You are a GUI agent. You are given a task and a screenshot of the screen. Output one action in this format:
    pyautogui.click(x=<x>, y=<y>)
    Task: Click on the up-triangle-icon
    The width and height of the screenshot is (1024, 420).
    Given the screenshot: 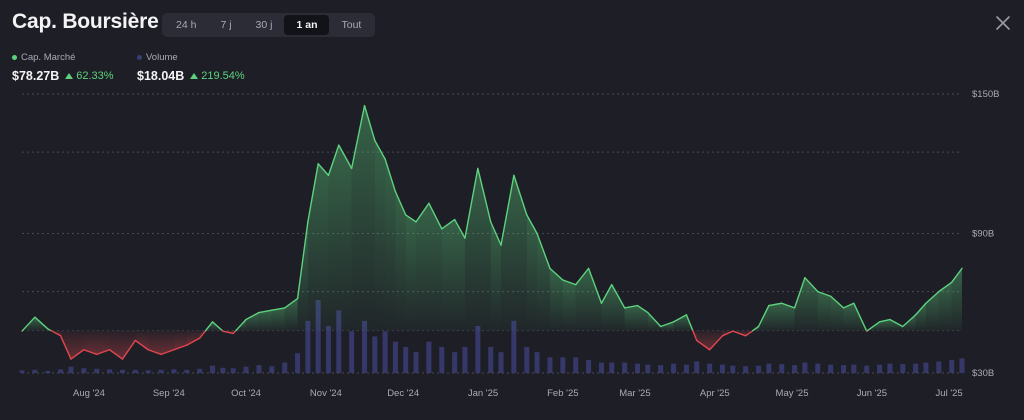 What is the action you would take?
    pyautogui.click(x=69, y=76)
    